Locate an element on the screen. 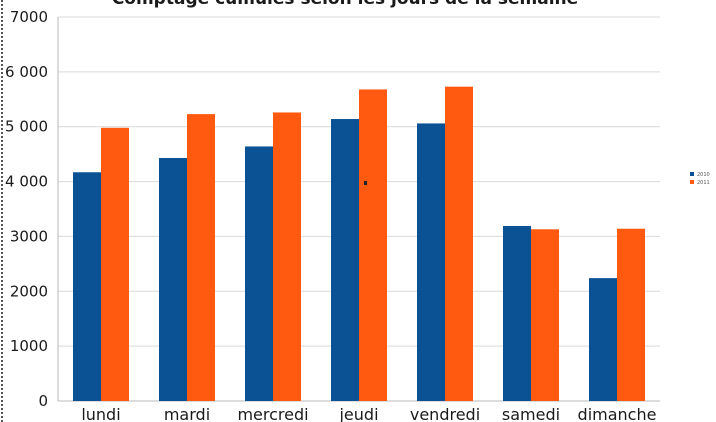 This screenshot has height=422, width=716. bar-2011-samedi is located at coordinates (545, 315).